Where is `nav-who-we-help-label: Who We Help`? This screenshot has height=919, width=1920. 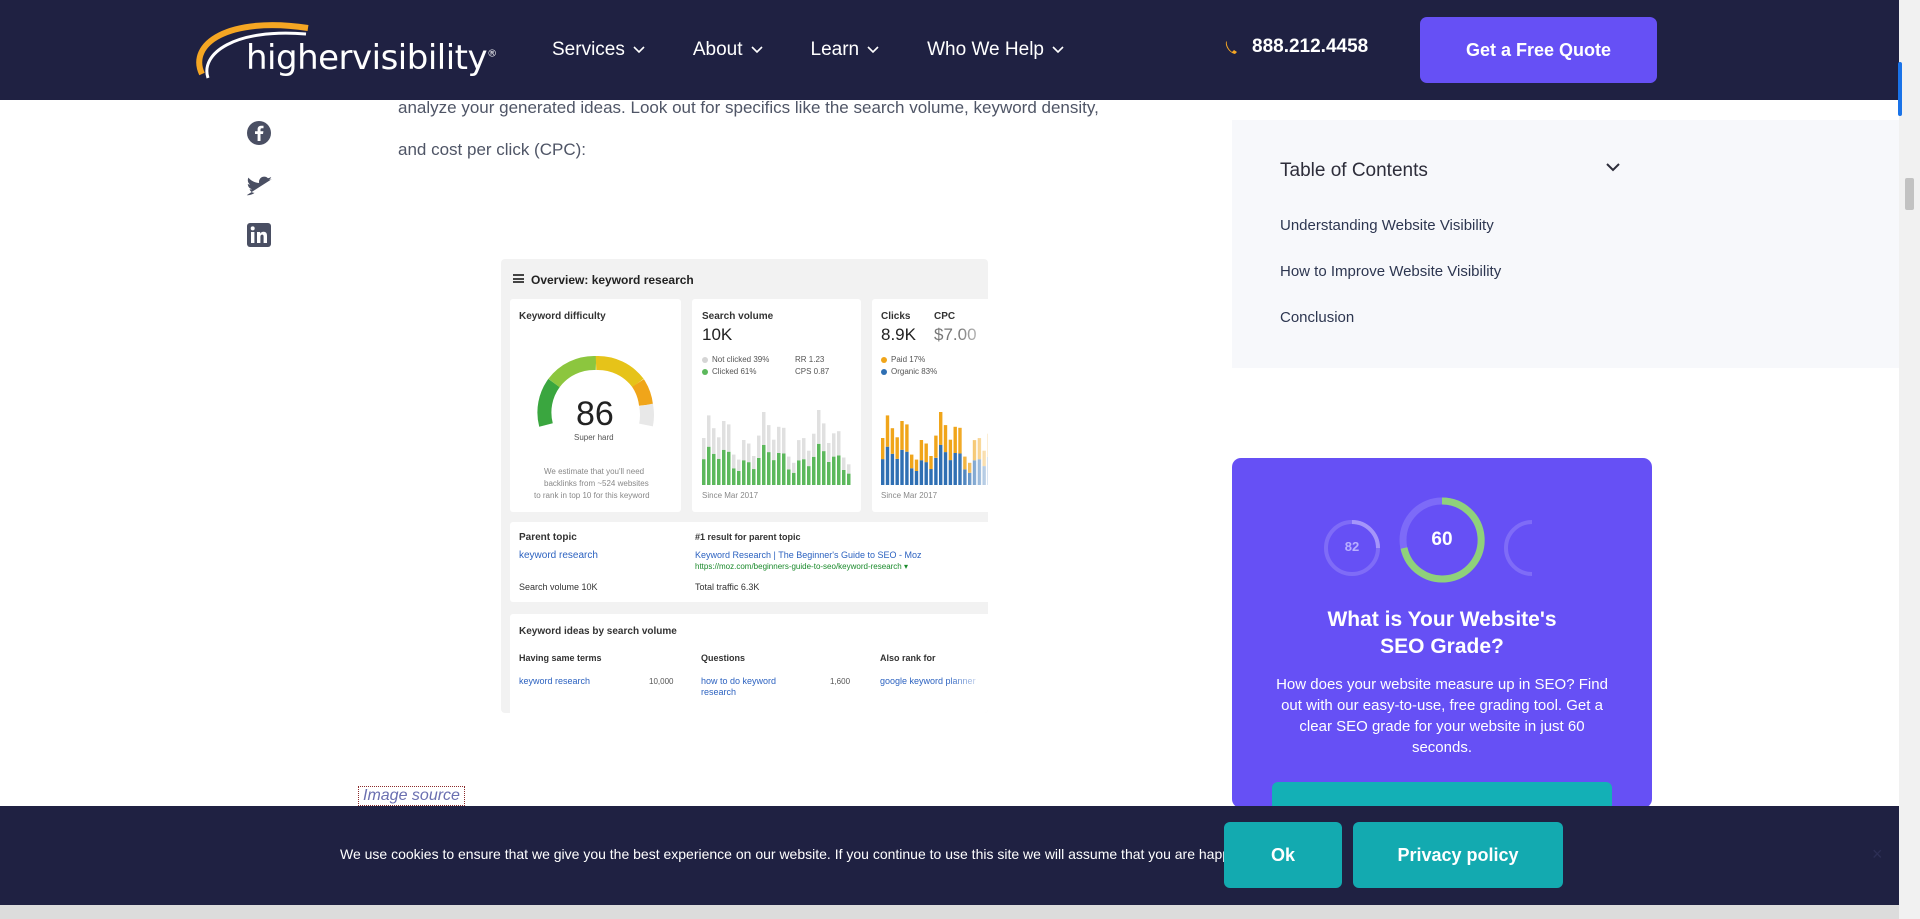 nav-who-we-help-label: Who We Help is located at coordinates (985, 49).